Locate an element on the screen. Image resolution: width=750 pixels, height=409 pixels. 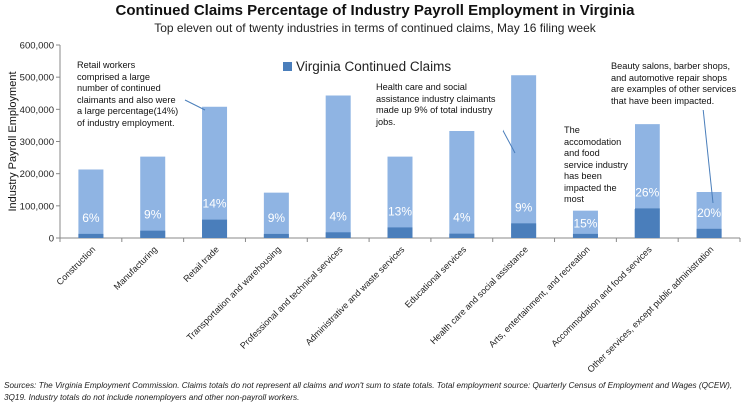
bar-percent-label: 14% is located at coordinates (215, 204).